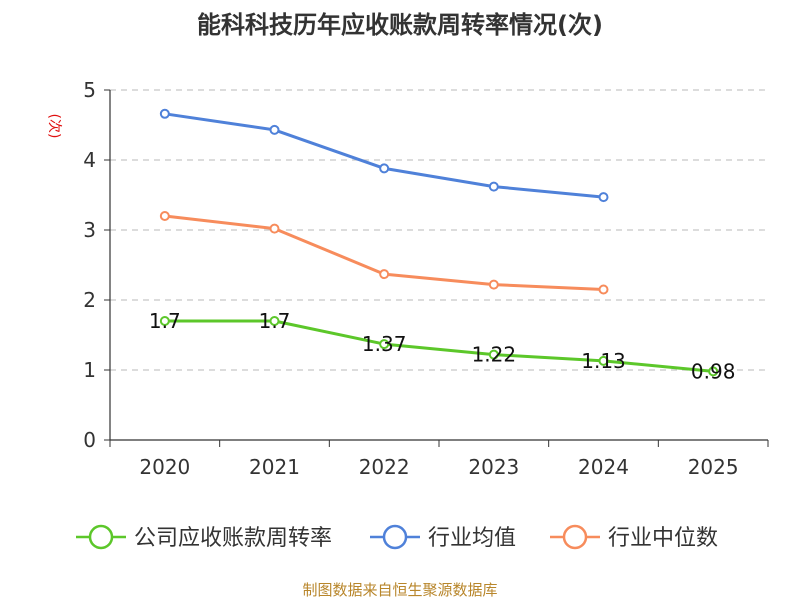 This screenshot has height=600, width=800. I want to click on x-tick-label: 2025, so click(713, 467).